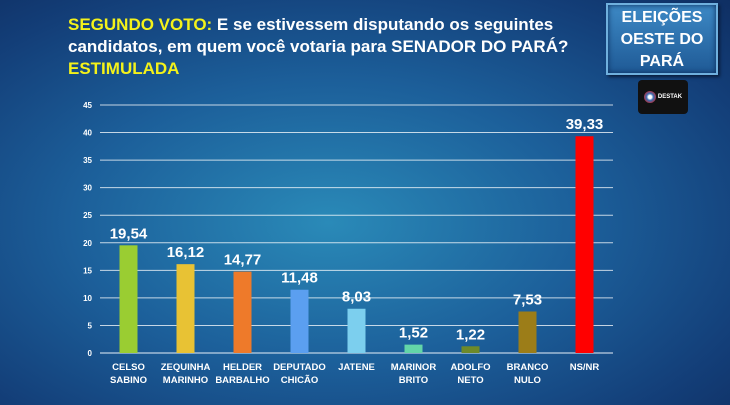  Describe the element at coordinates (87, 133) in the screenshot. I see `y-tick-label: 40` at that location.